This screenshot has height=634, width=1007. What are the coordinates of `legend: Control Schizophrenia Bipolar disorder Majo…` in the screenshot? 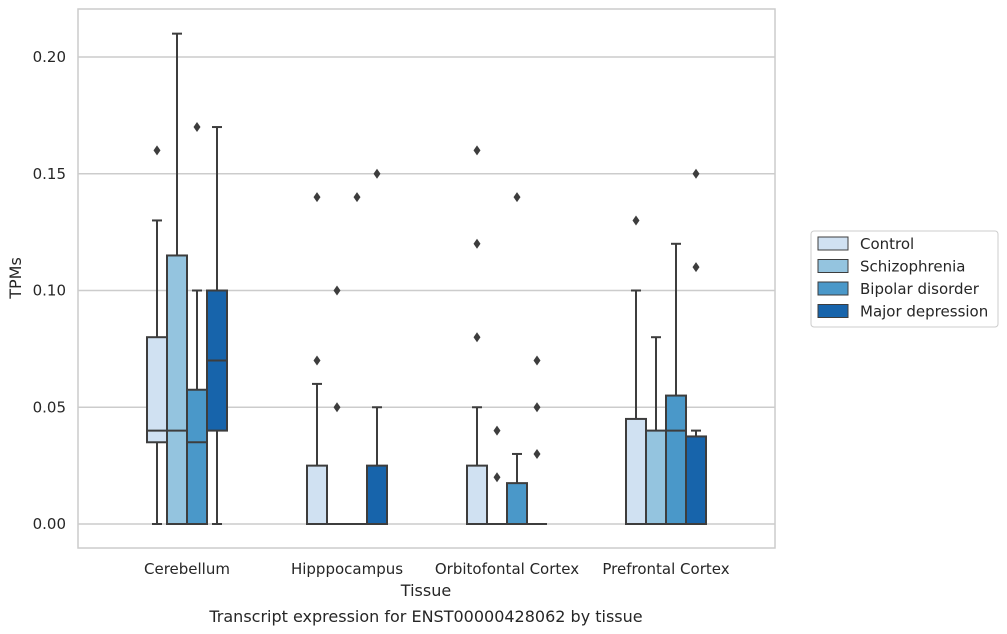 It's located at (904, 279).